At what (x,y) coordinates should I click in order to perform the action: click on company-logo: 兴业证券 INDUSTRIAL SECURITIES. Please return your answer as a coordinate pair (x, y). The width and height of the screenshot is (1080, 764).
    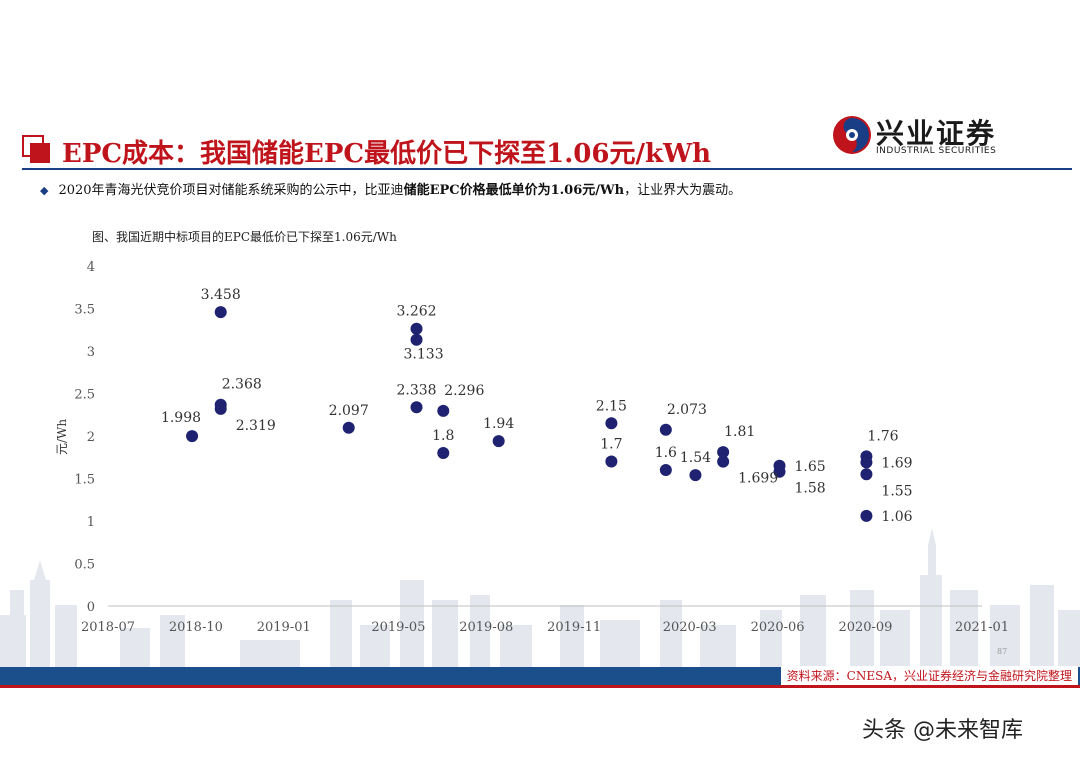
    Looking at the image, I should click on (927, 137).